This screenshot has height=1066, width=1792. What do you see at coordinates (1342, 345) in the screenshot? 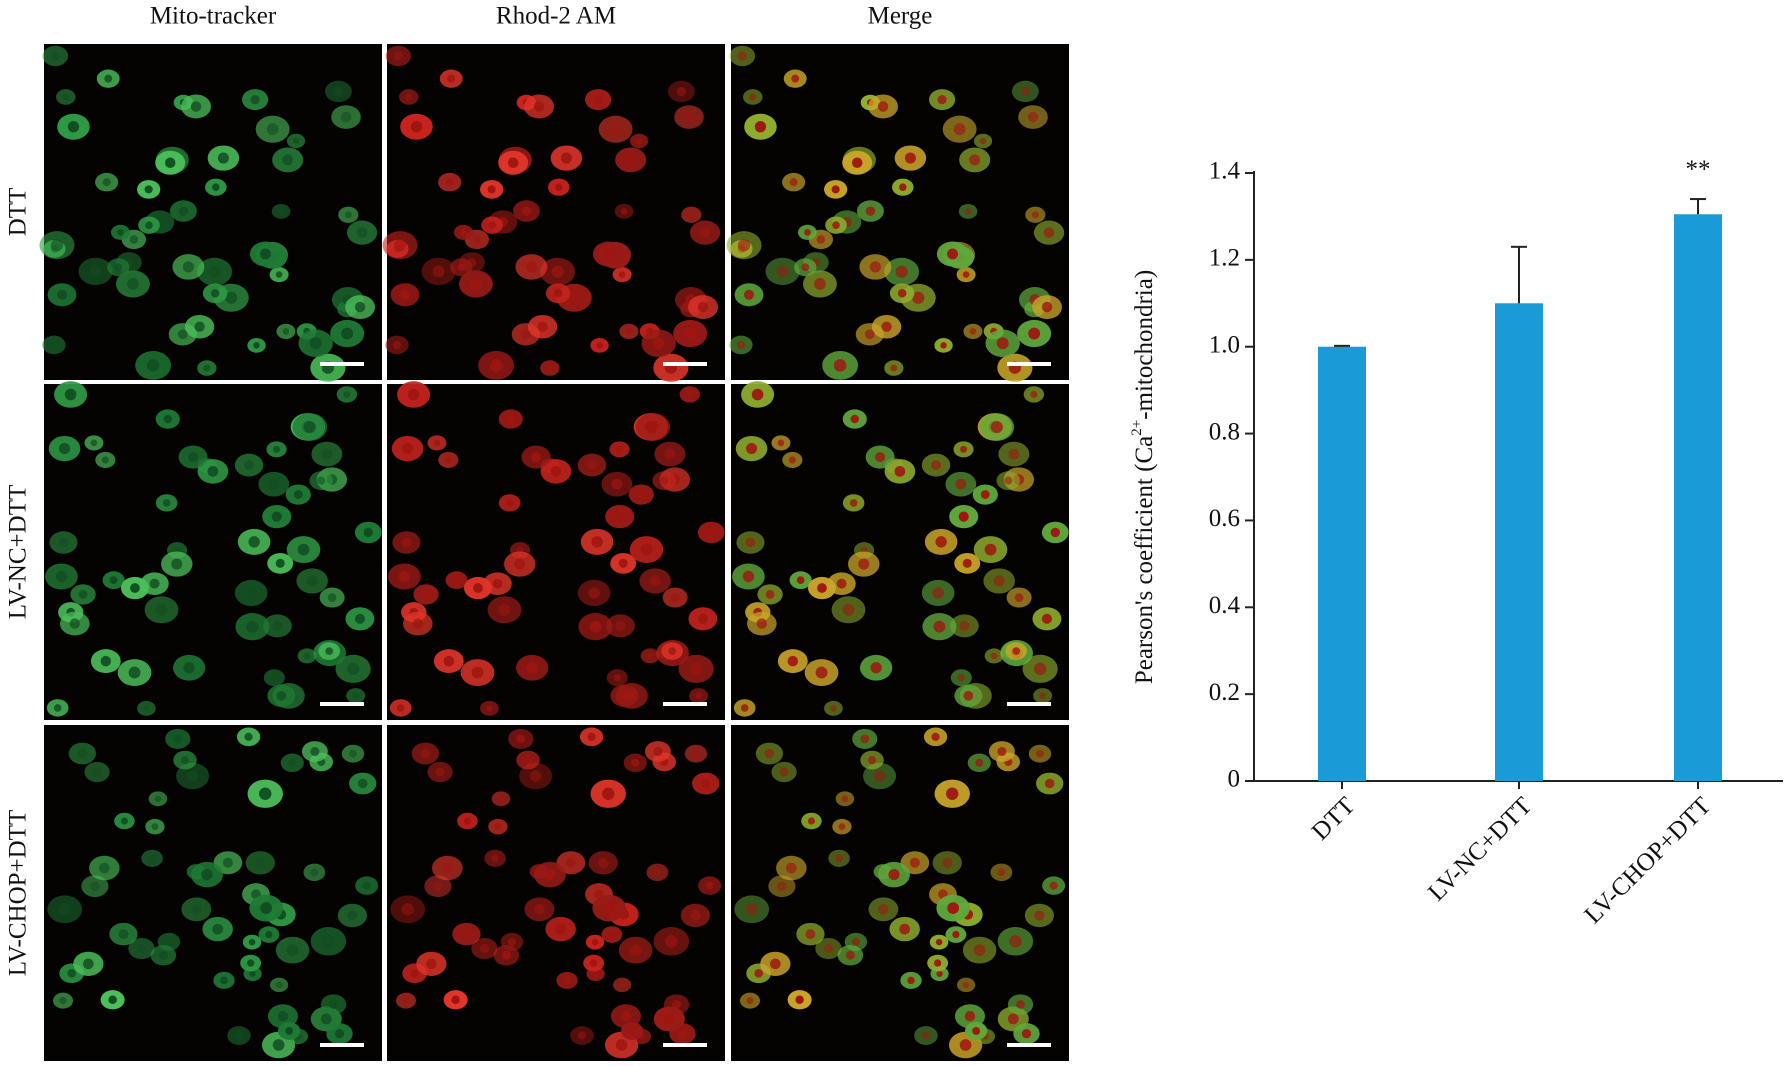
I see `error-bar` at bounding box center [1342, 345].